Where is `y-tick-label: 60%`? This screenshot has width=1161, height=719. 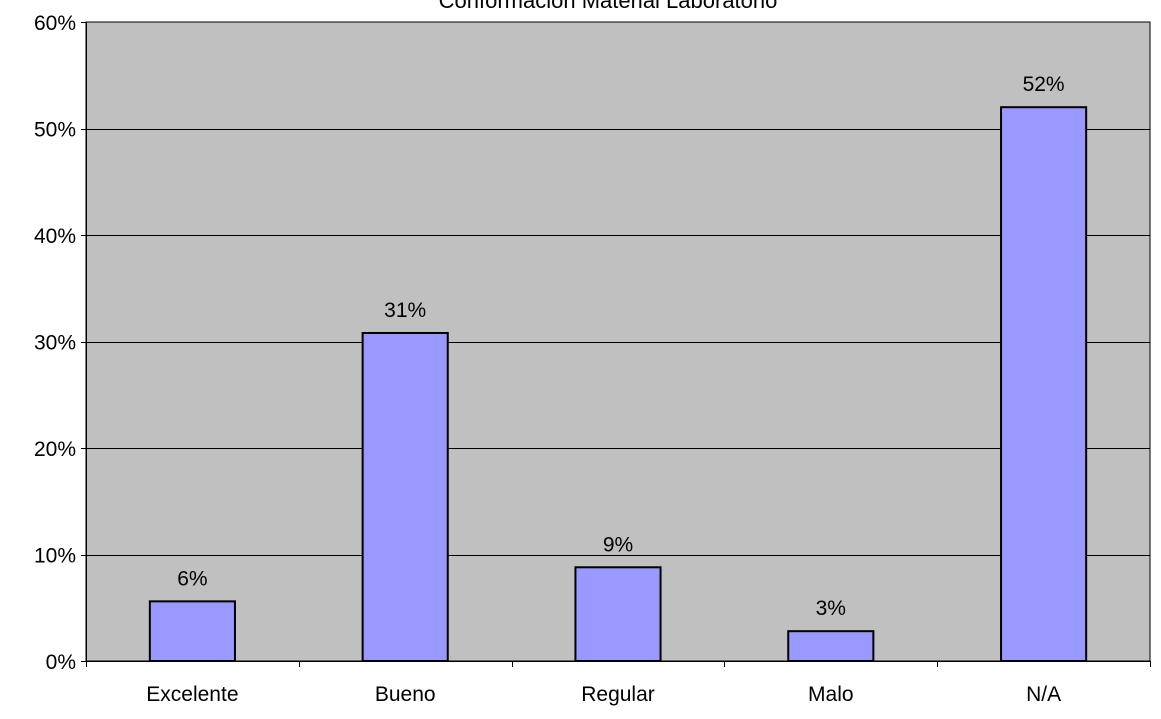 y-tick-label: 60% is located at coordinates (55, 23).